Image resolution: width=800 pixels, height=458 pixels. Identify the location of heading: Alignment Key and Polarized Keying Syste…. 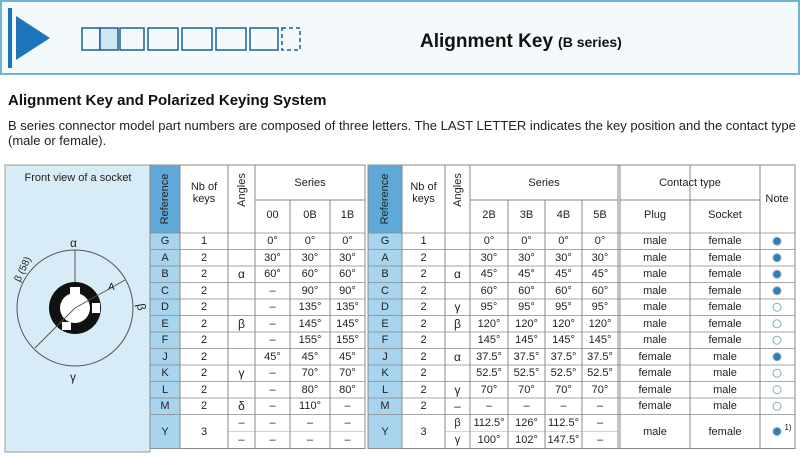
(167, 100).